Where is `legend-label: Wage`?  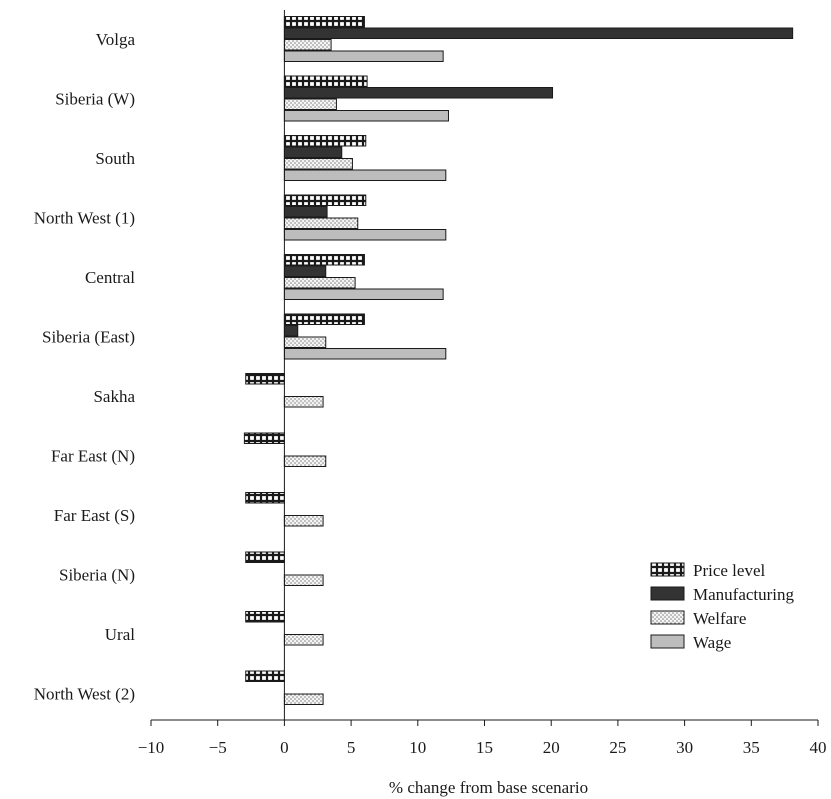 legend-label: Wage is located at coordinates (712, 642).